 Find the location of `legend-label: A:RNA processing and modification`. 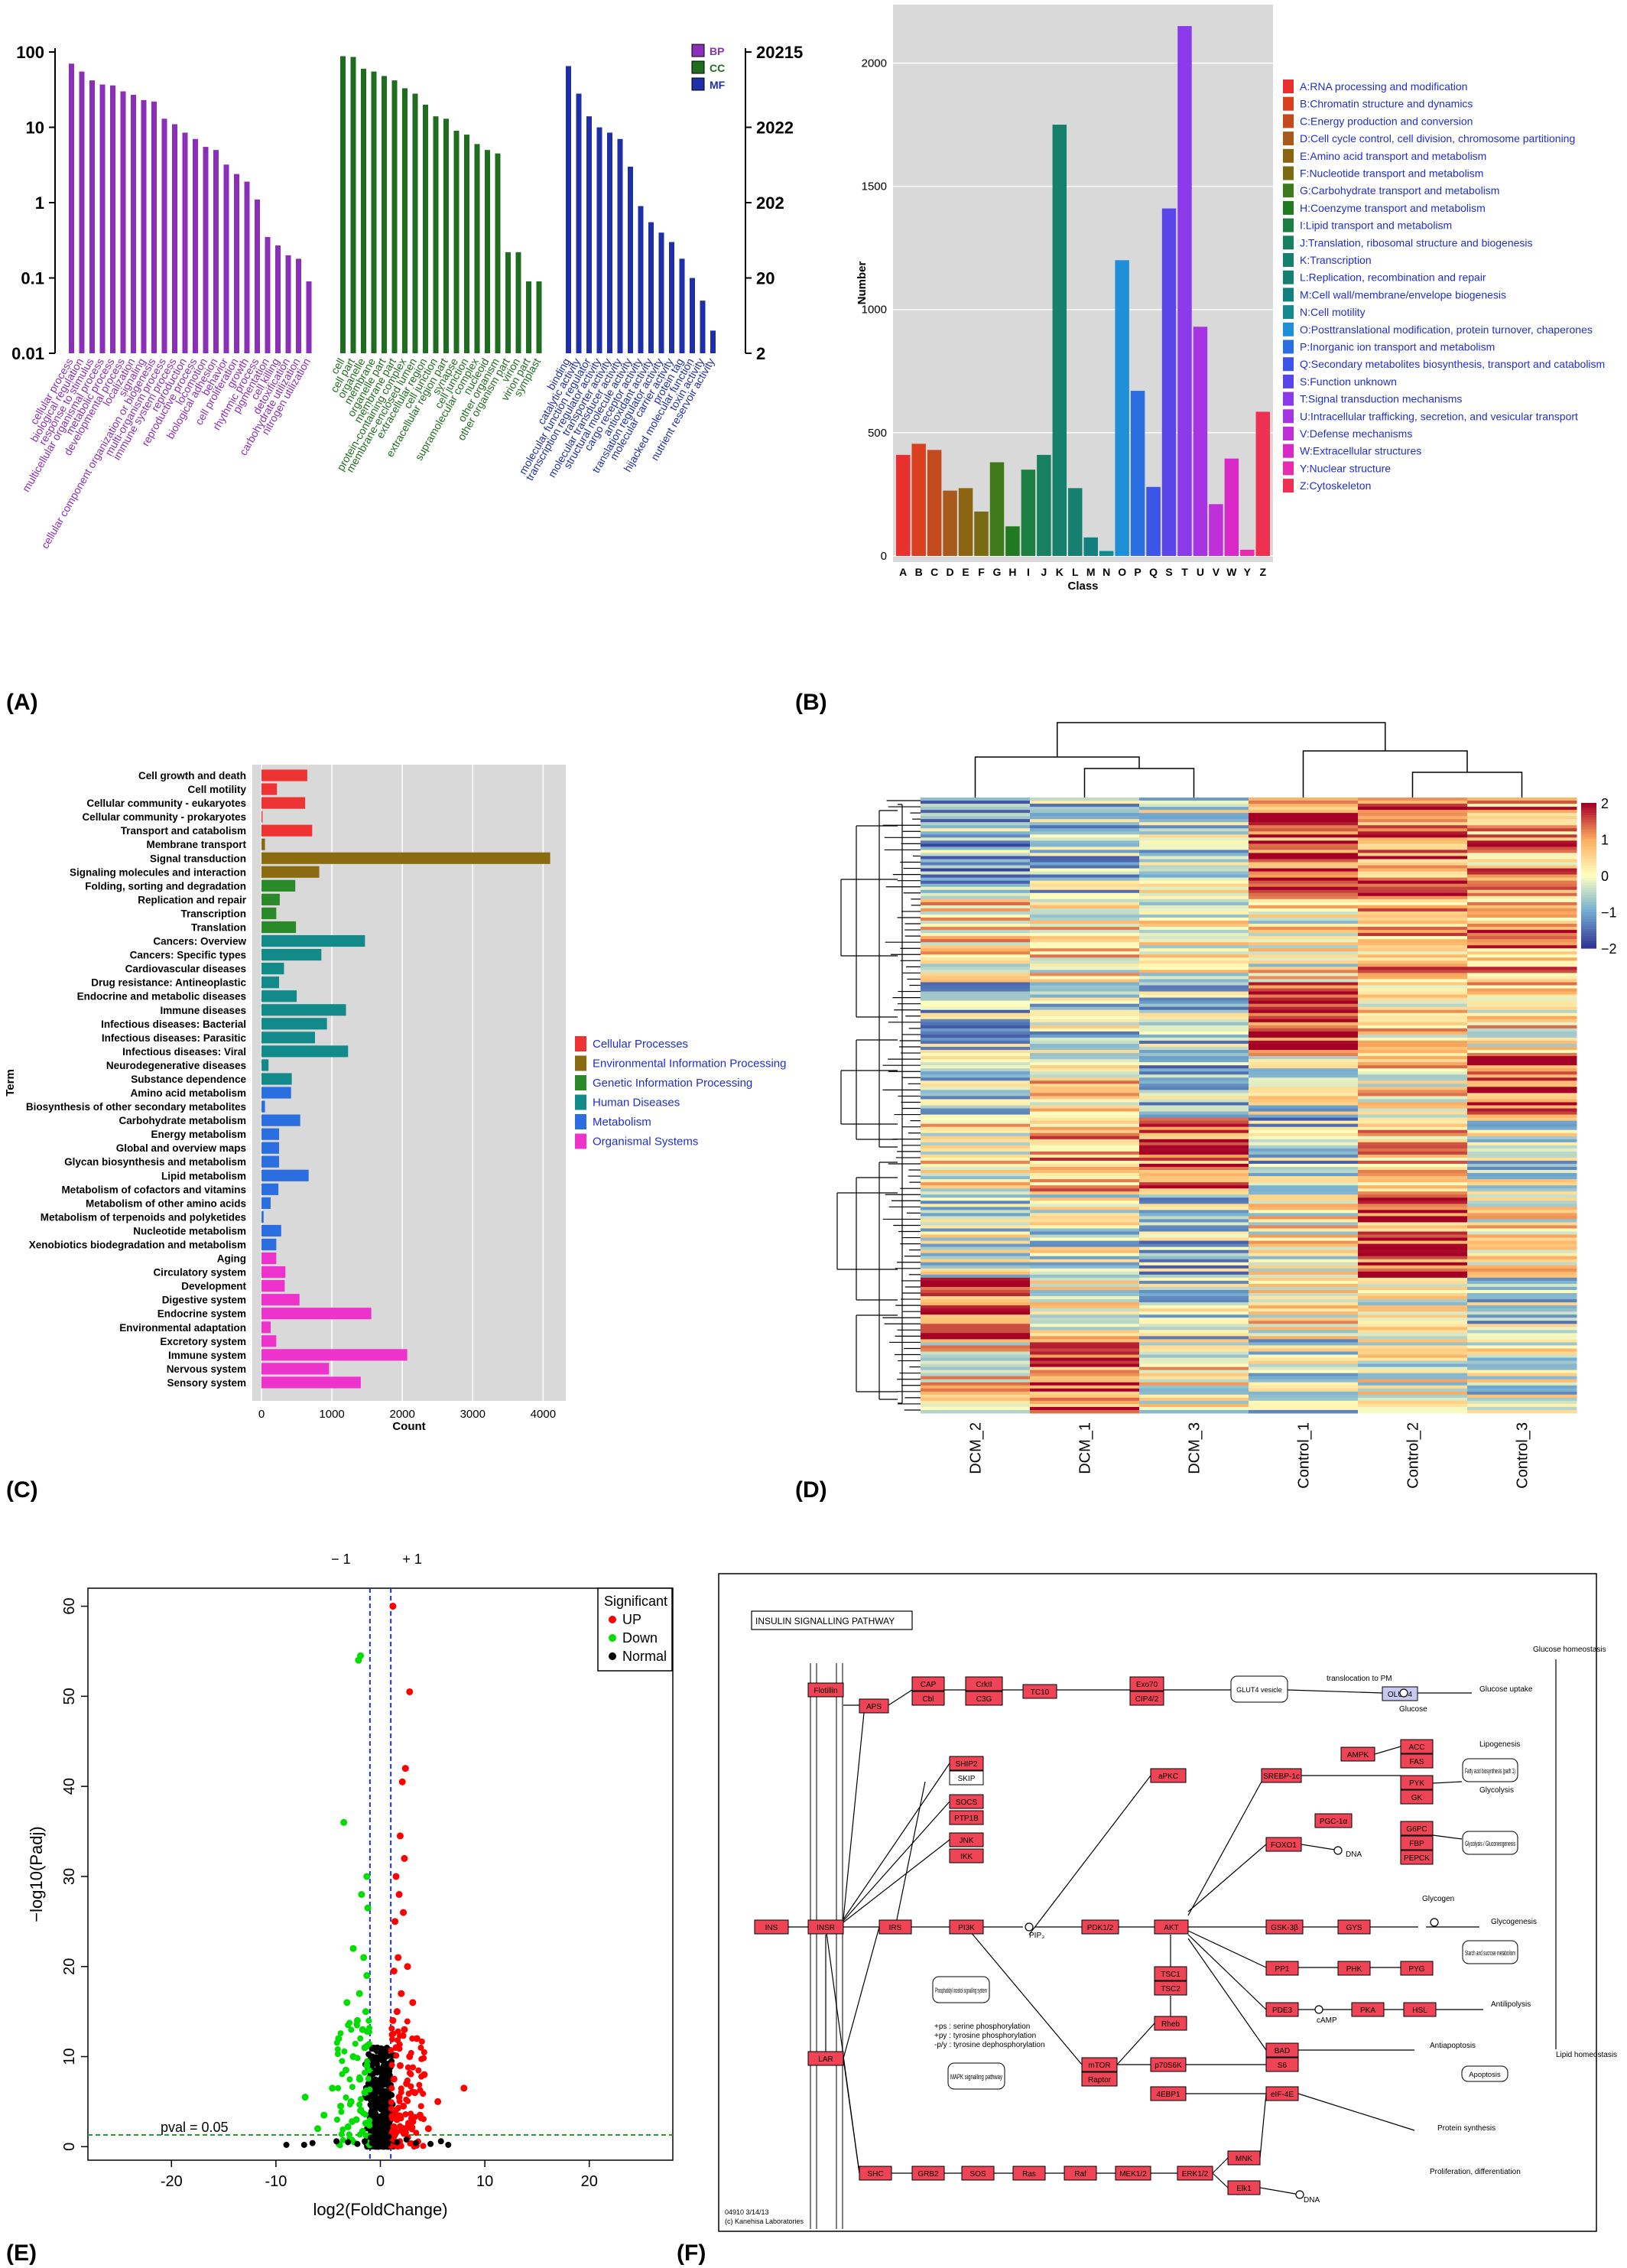

legend-label: A:RNA processing and modification is located at coordinates (1383, 86).